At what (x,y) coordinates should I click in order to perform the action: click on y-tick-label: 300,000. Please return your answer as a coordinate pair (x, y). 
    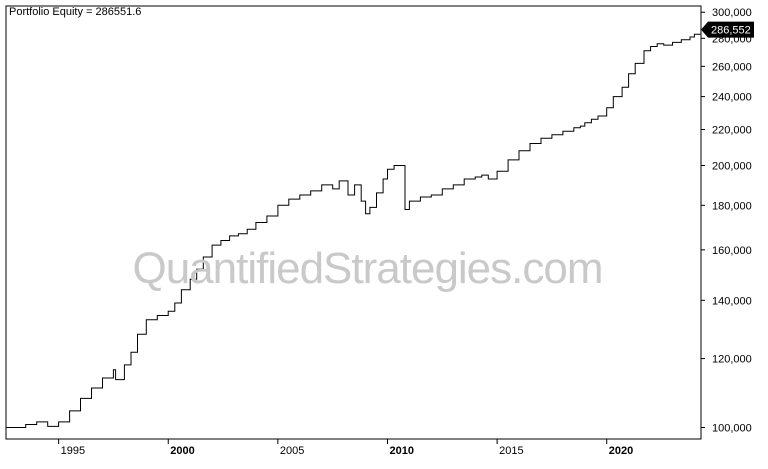
    Looking at the image, I should click on (732, 13).